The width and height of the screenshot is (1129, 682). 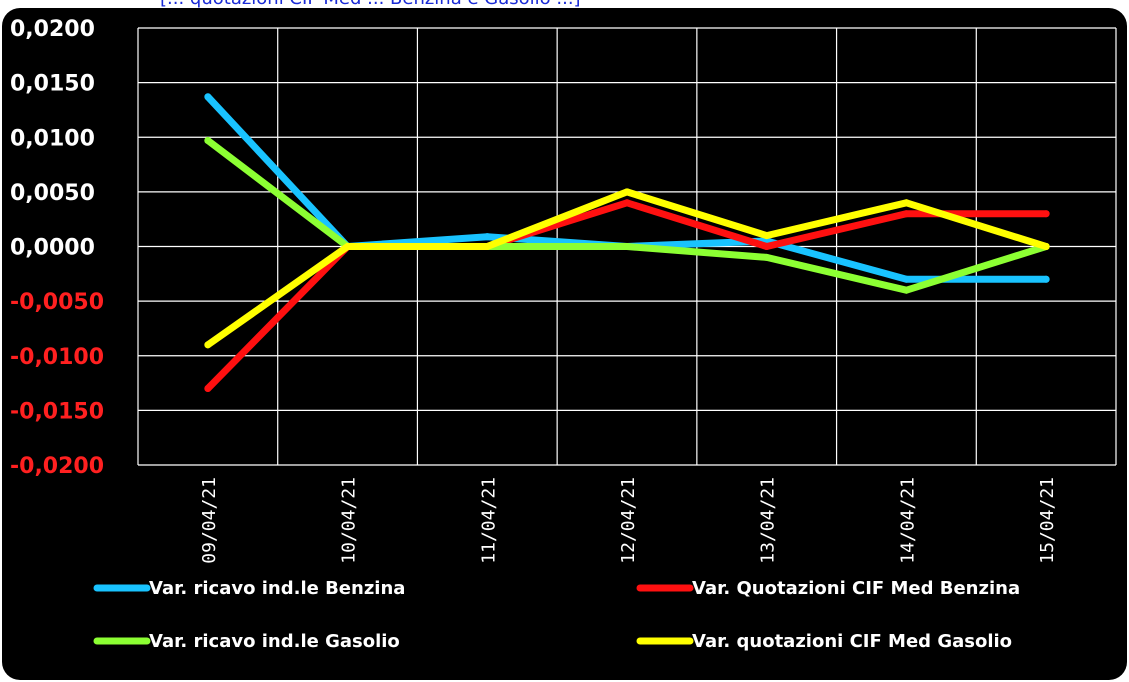 What do you see at coordinates (52, 138) in the screenshot?
I see `y-tick-label: 0,0100` at bounding box center [52, 138].